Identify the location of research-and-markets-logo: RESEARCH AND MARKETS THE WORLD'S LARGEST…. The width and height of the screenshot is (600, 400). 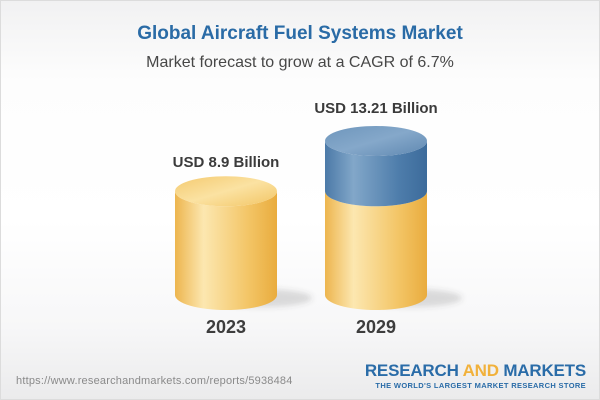
(475, 376).